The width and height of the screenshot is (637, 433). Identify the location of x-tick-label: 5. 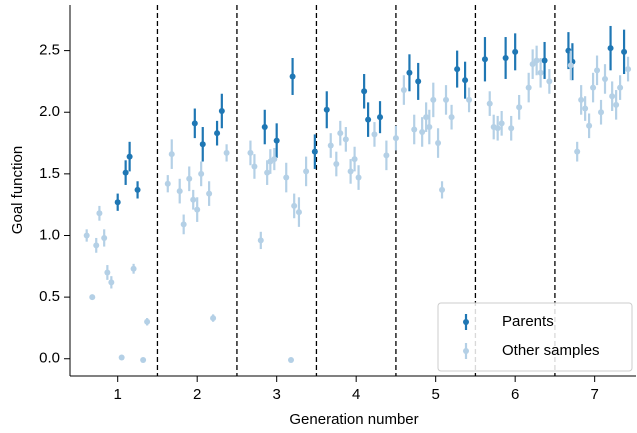
(436, 394).